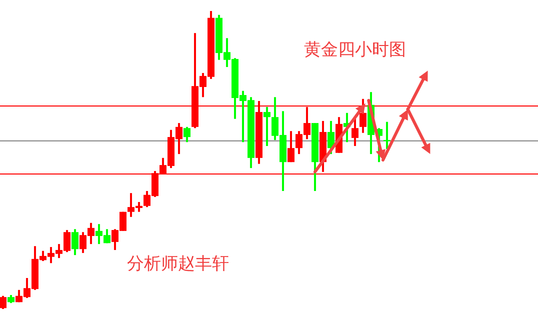  I want to click on annotation: 分析师赵丰轩, so click(178, 264).